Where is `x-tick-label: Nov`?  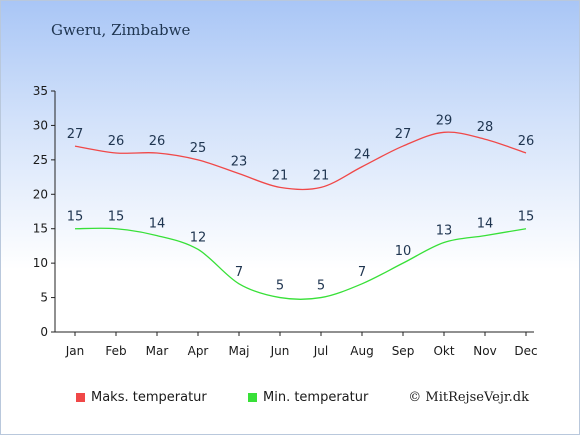
x-tick-label: Nov is located at coordinates (484, 351).